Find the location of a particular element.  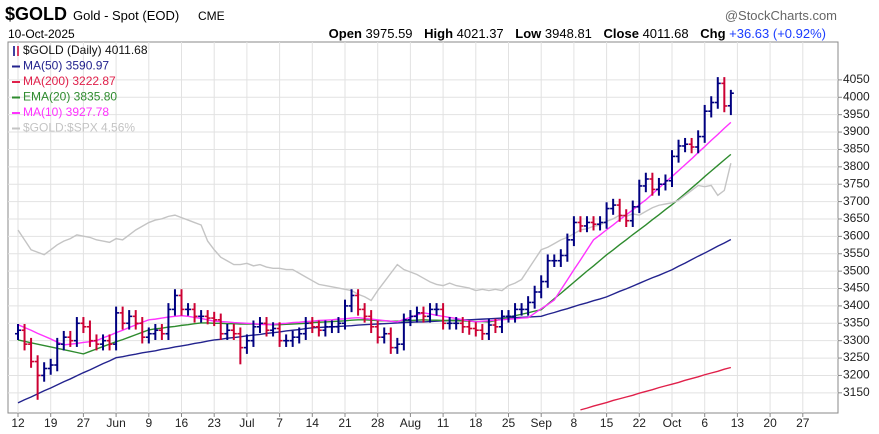

x-tick-label: 21 is located at coordinates (345, 423).